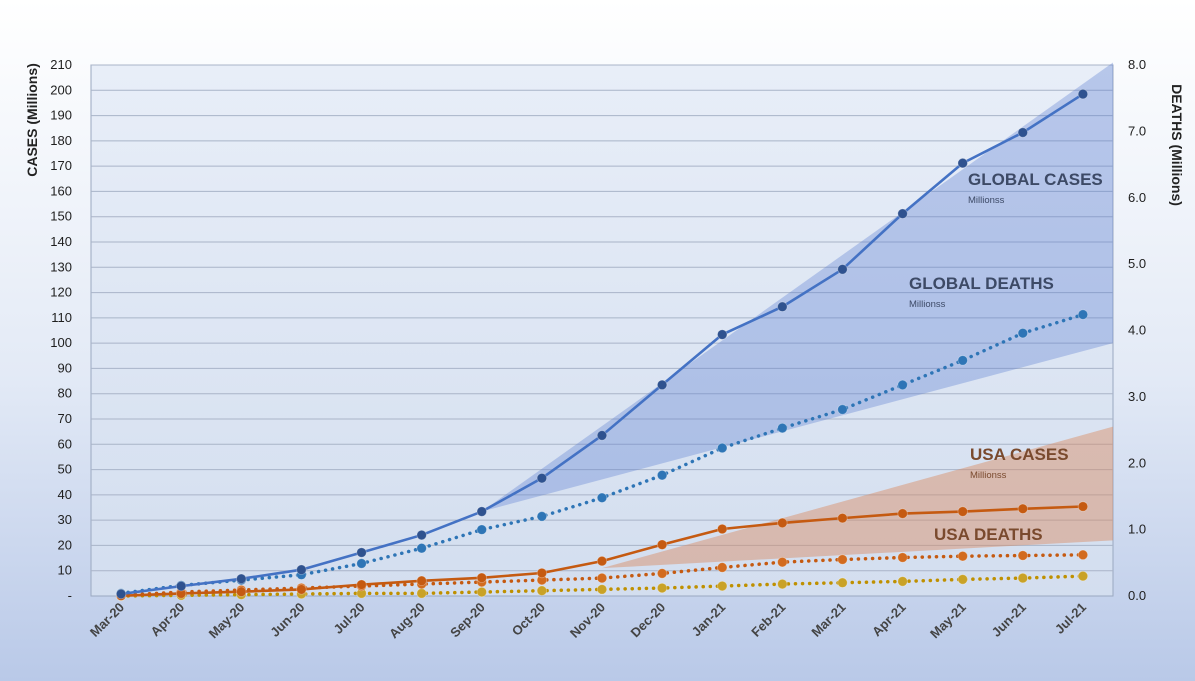 The image size is (1195, 681). I want to click on left-tick-label: 200, so click(61, 89).